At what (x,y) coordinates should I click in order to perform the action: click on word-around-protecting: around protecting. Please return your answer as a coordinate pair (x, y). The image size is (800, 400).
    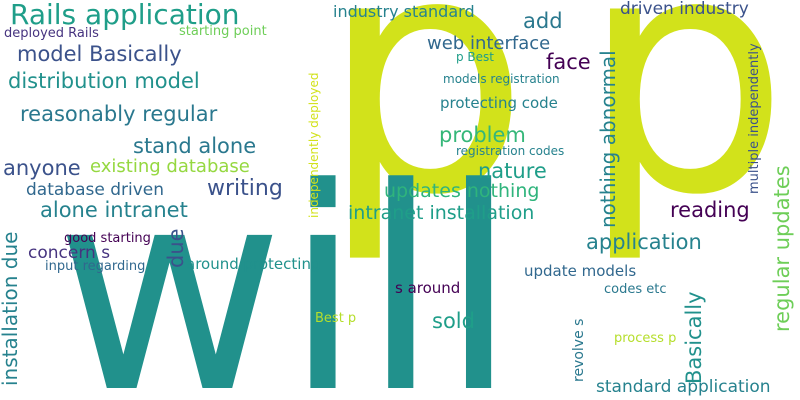
    Looking at the image, I should click on (253, 264).